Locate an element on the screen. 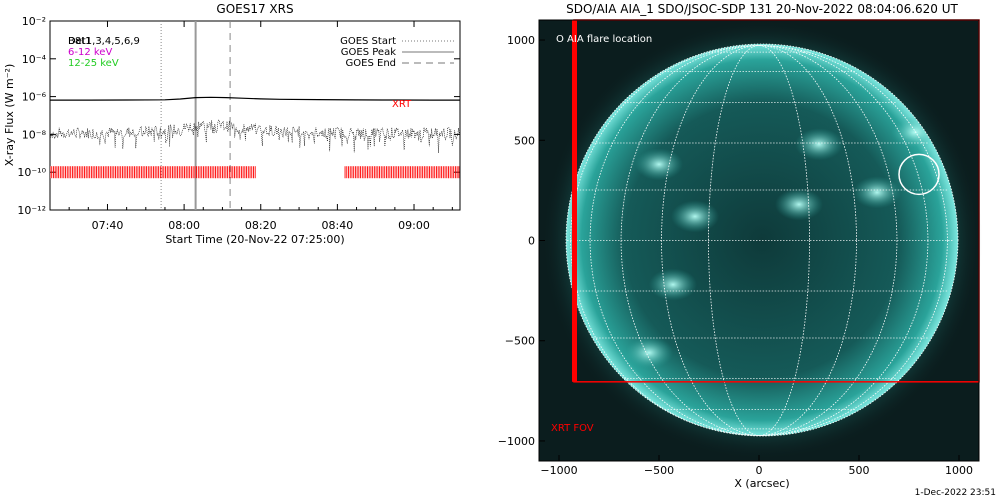 This screenshot has height=500, width=1000. x-axis-tick-labels: 07:40 08:00 08:20 08:40 09:00 is located at coordinates (261, 225).